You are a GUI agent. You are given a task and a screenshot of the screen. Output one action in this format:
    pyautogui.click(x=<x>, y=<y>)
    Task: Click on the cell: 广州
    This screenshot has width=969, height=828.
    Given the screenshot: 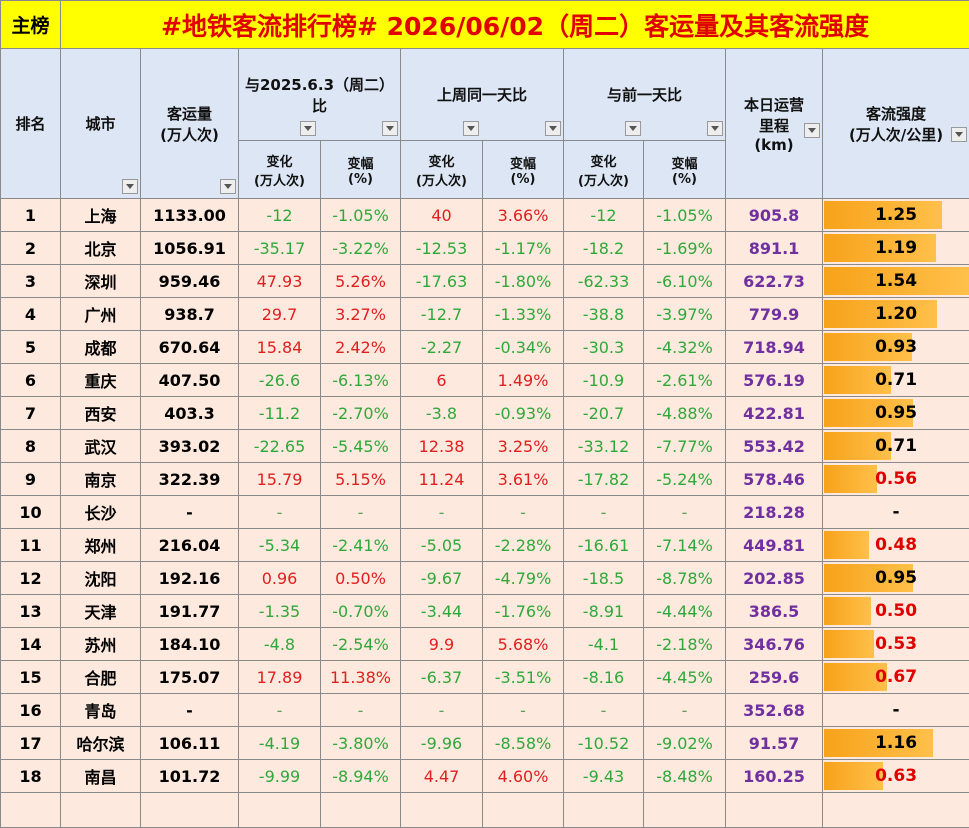 What is the action you would take?
    pyautogui.click(x=100, y=314)
    